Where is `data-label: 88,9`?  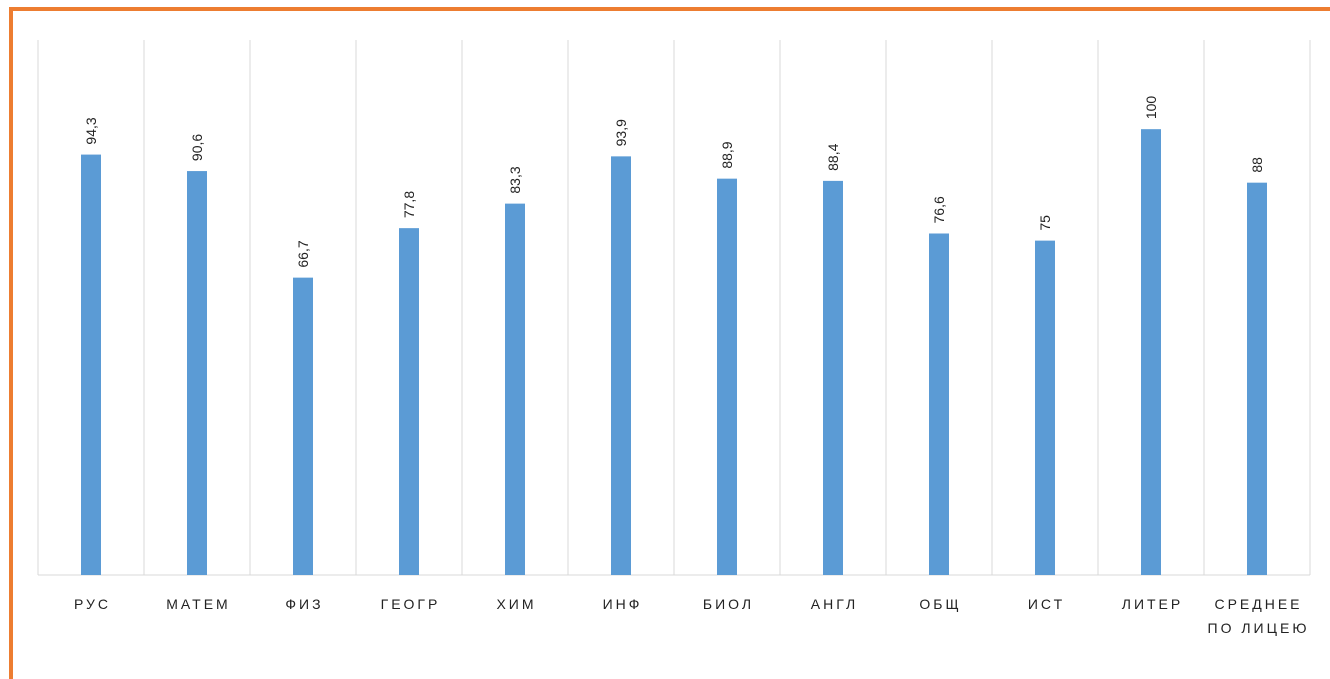 data-label: 88,9 is located at coordinates (727, 154).